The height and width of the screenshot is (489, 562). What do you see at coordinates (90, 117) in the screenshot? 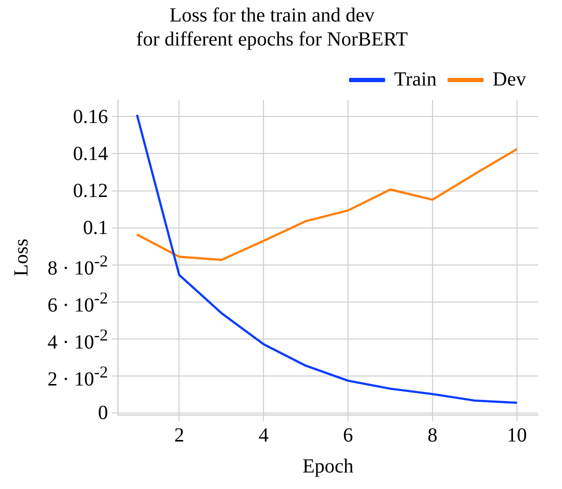
I see `y-tick-label: 0.16` at bounding box center [90, 117].